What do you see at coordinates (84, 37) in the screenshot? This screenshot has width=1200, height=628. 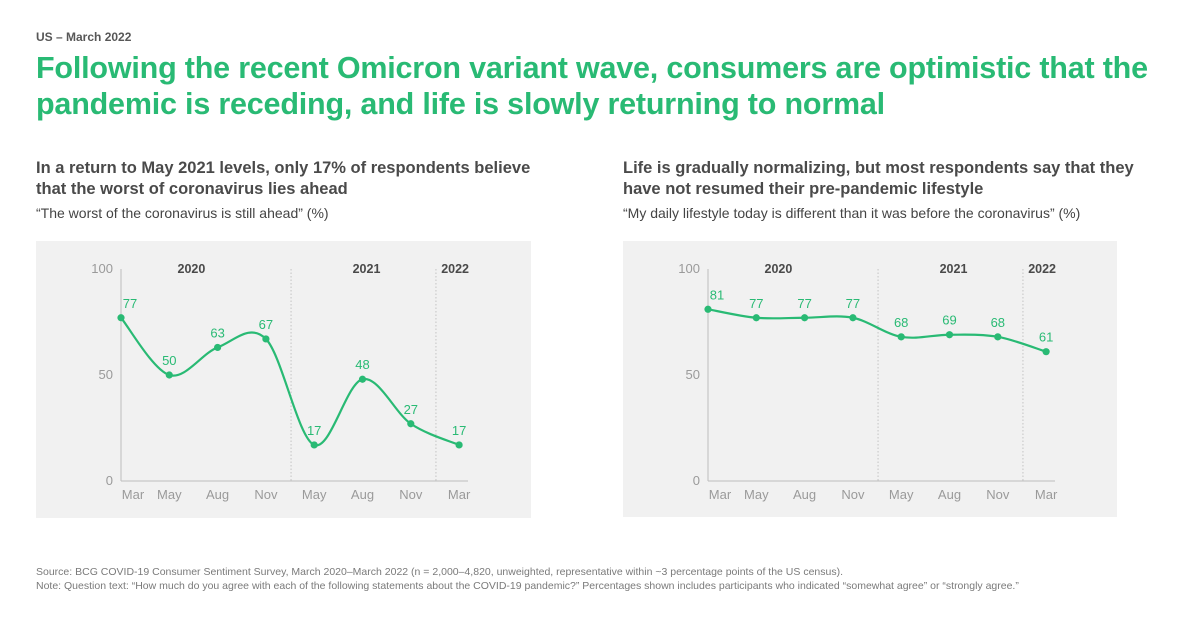 I see `eyebrow-label: US – March 2022` at bounding box center [84, 37].